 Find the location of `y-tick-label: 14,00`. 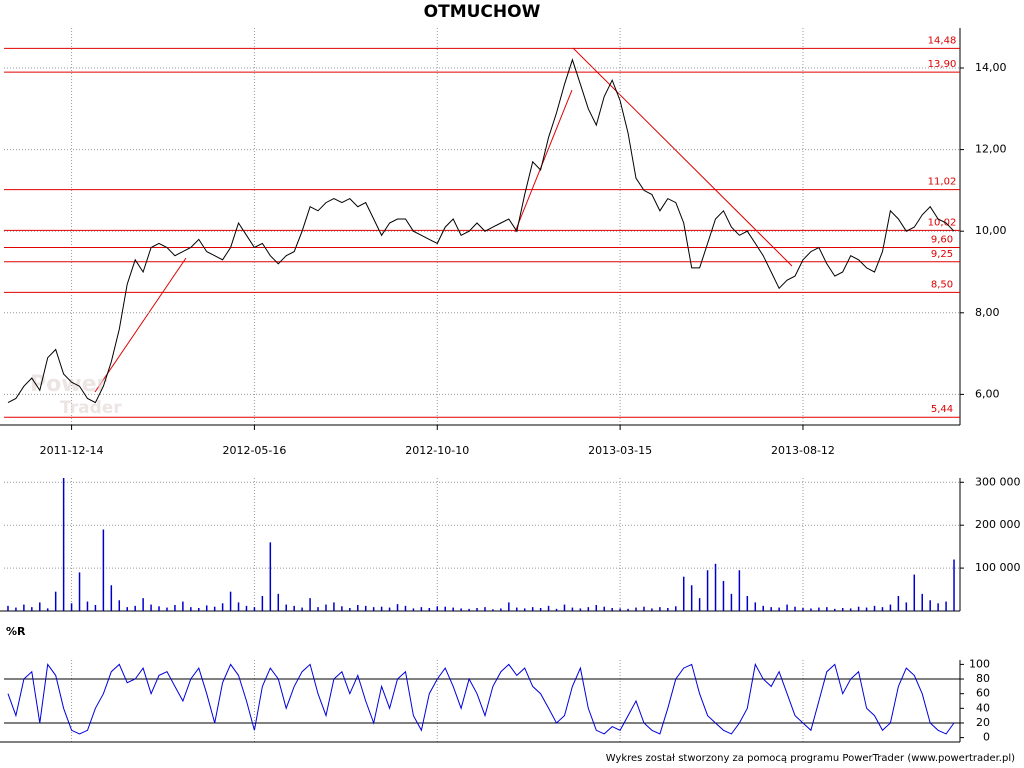

y-tick-label: 14,00 is located at coordinates (991, 67).